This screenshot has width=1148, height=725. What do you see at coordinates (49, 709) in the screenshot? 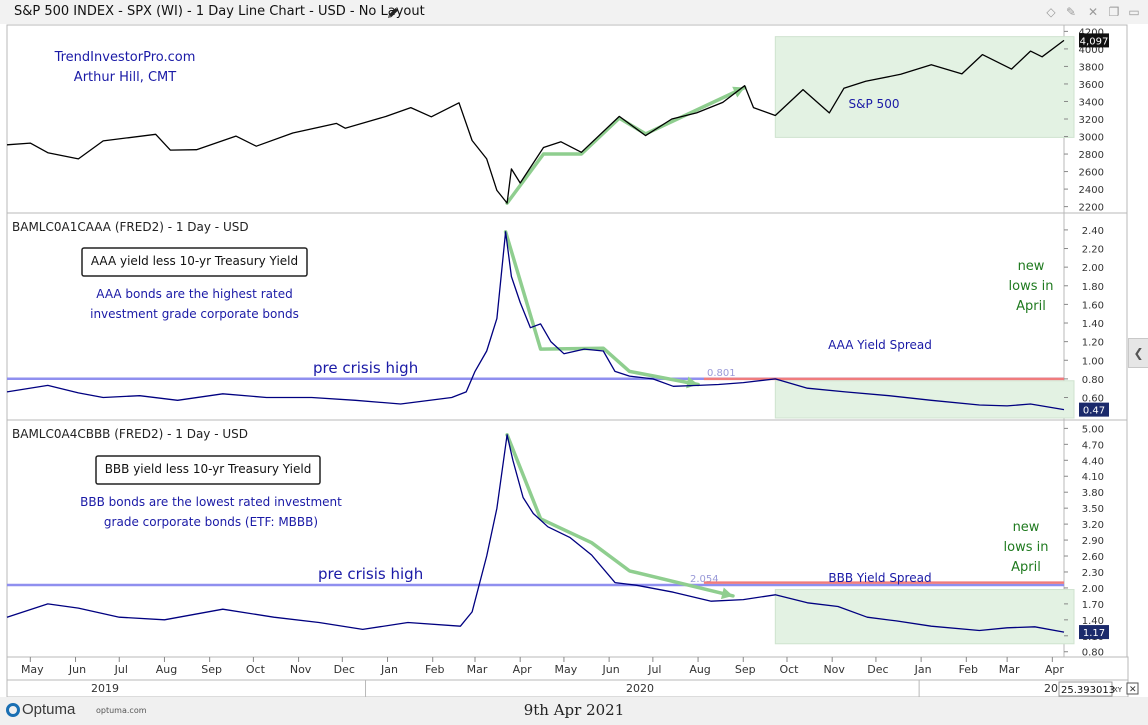
I see `logo-text: Optuma` at bounding box center [49, 709].